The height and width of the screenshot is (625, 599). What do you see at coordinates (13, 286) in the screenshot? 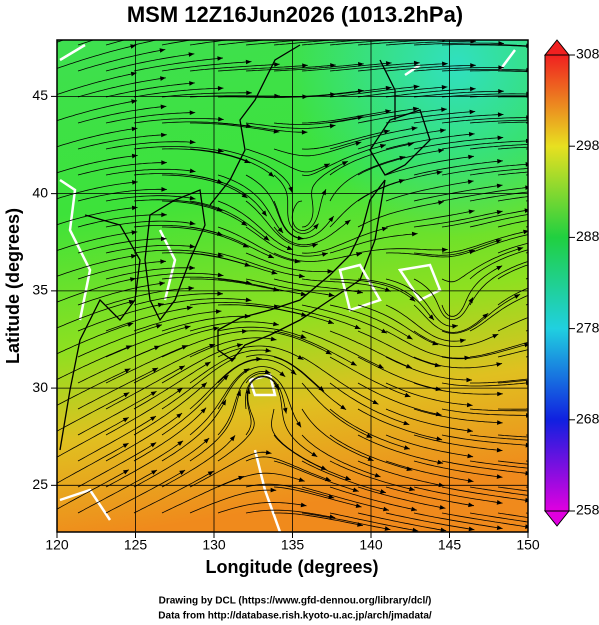
I see `y-axis-label: Latitude (degrees)` at bounding box center [13, 286].